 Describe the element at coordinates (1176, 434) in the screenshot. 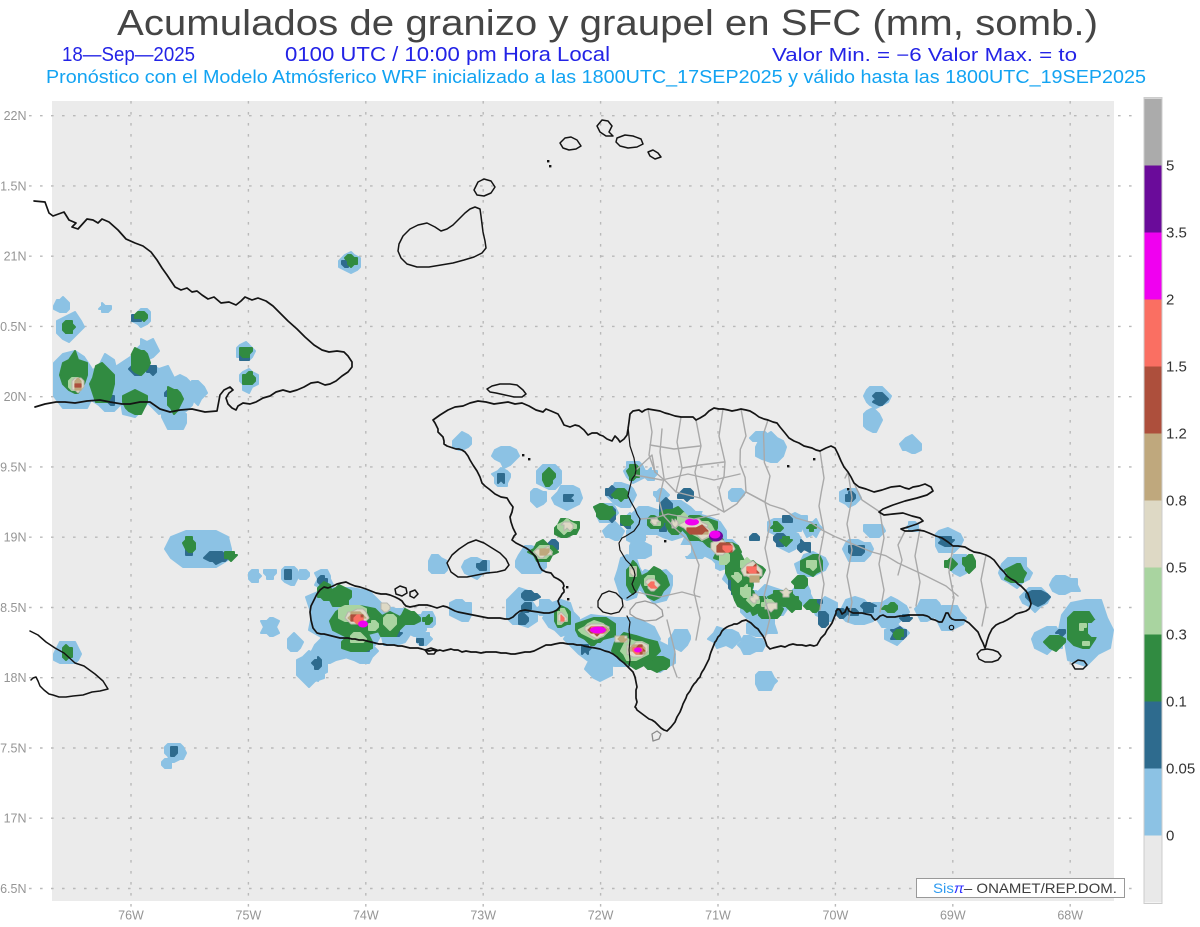

I see `svg-text: 1.2` at that location.